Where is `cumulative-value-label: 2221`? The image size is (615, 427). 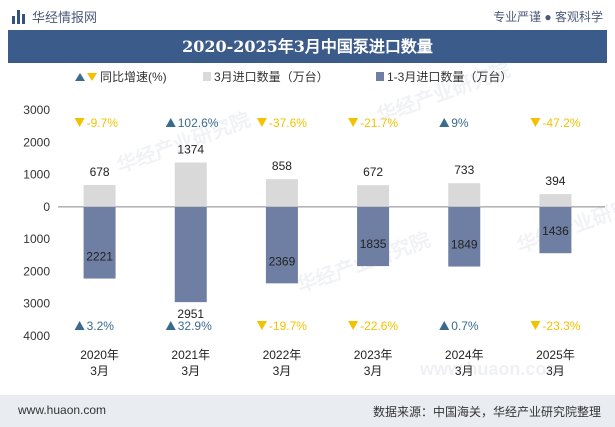 cumulative-value-label: 2221 is located at coordinates (99, 257).